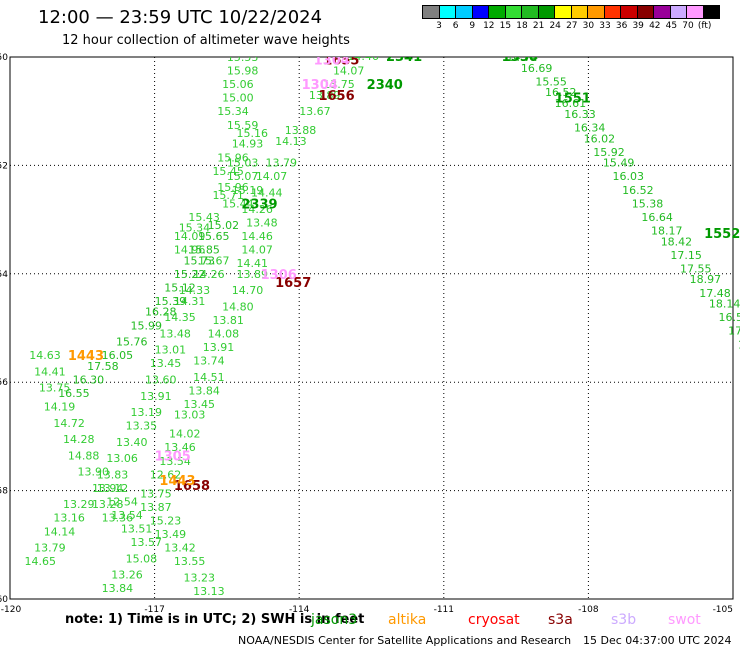 The height and width of the screenshot is (650, 740). I want to click on wave-height-label: 14.74, so click(521, 57).